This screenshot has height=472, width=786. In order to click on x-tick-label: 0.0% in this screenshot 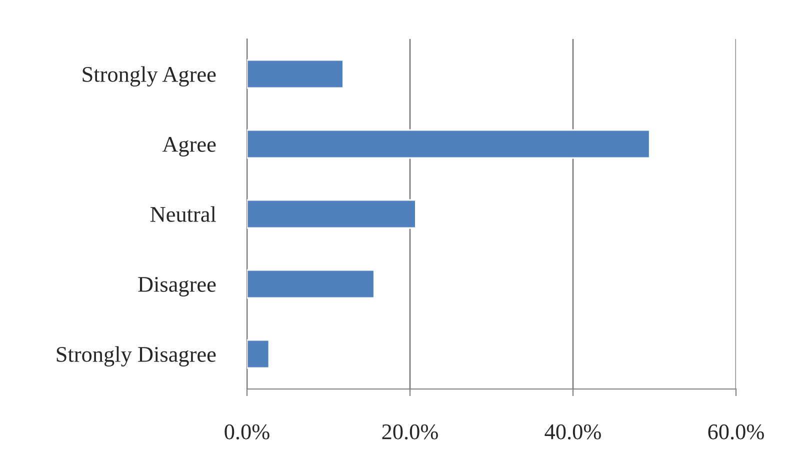, I will do `click(247, 432)`.